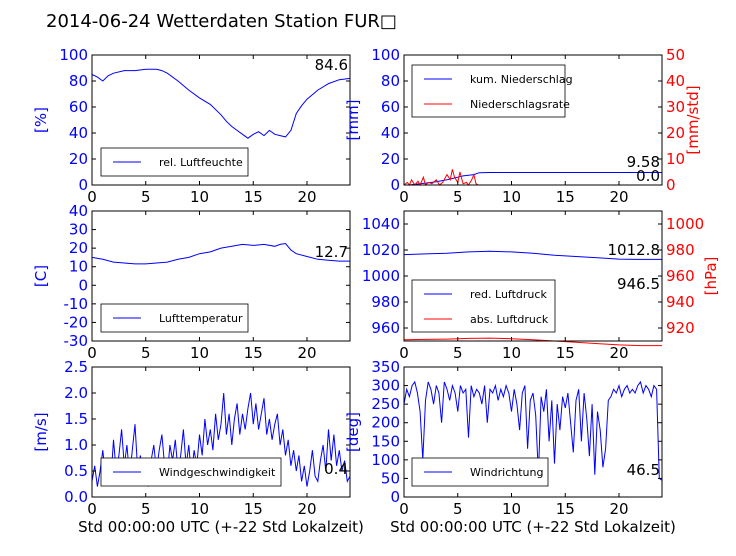 Image resolution: width=736 pixels, height=556 pixels. What do you see at coordinates (634, 250) in the screenshot?
I see `current-value-label: 1012.8` at bounding box center [634, 250].